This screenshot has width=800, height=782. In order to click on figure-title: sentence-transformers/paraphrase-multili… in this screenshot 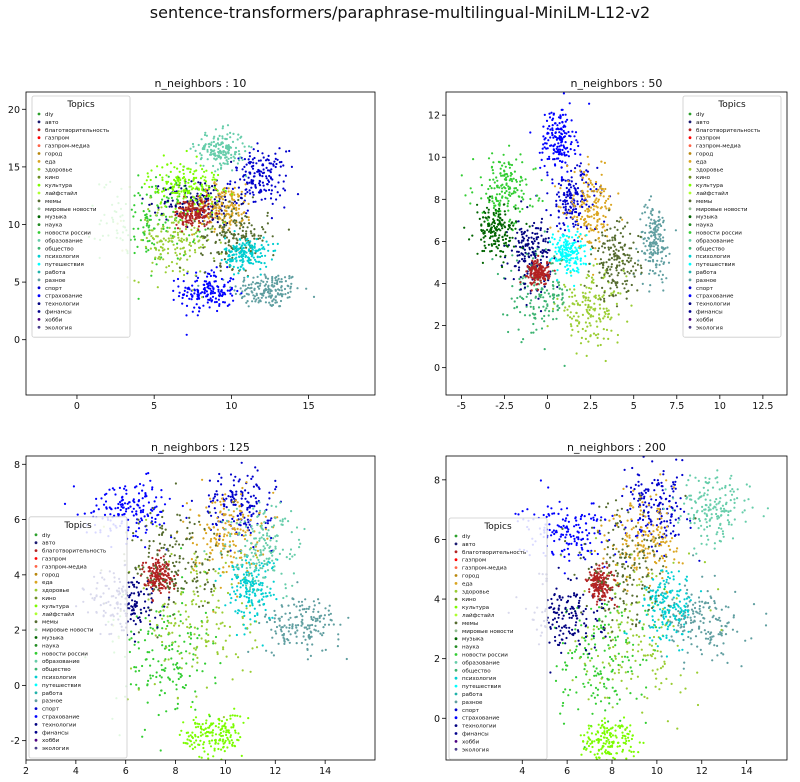, I will do `click(400, 12)`.